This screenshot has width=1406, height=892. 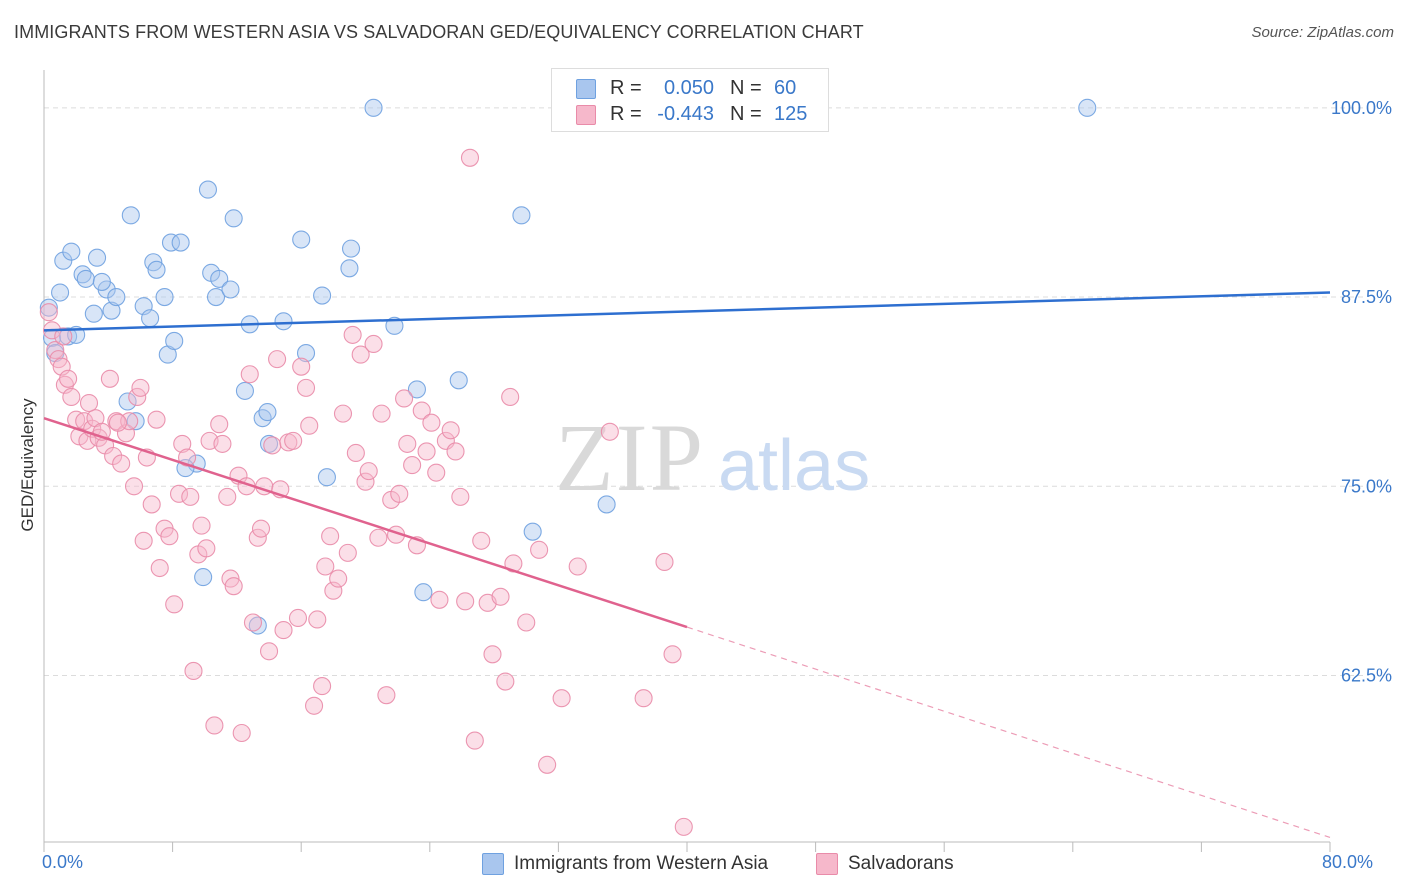 I want to click on y-tick-label: 75.0%, so click(x=1366, y=486).